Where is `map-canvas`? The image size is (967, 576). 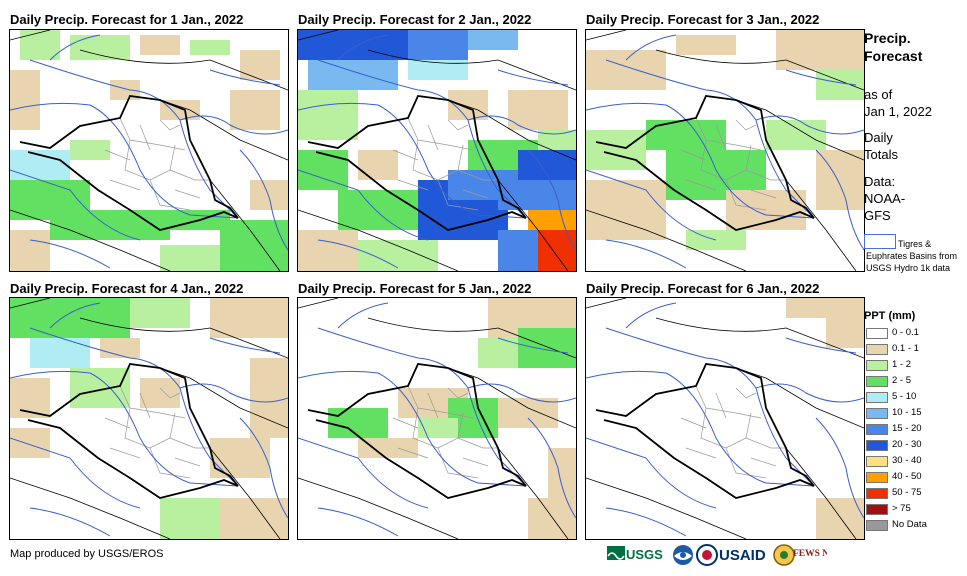 map-canvas is located at coordinates (437, 418).